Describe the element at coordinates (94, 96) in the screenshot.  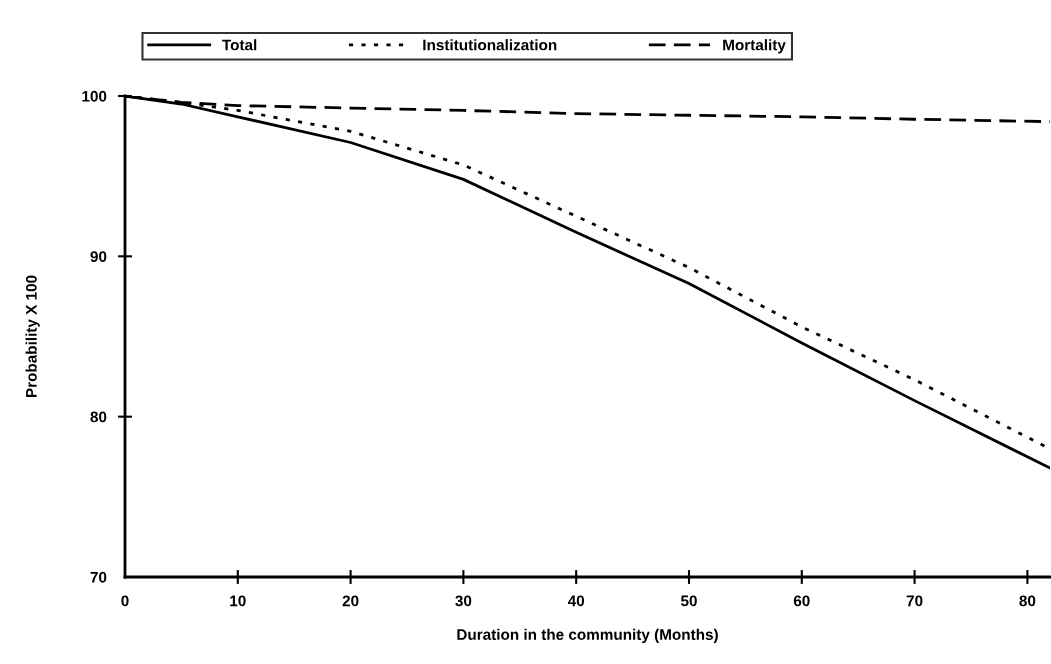
I see `y-tick-label: 100` at that location.